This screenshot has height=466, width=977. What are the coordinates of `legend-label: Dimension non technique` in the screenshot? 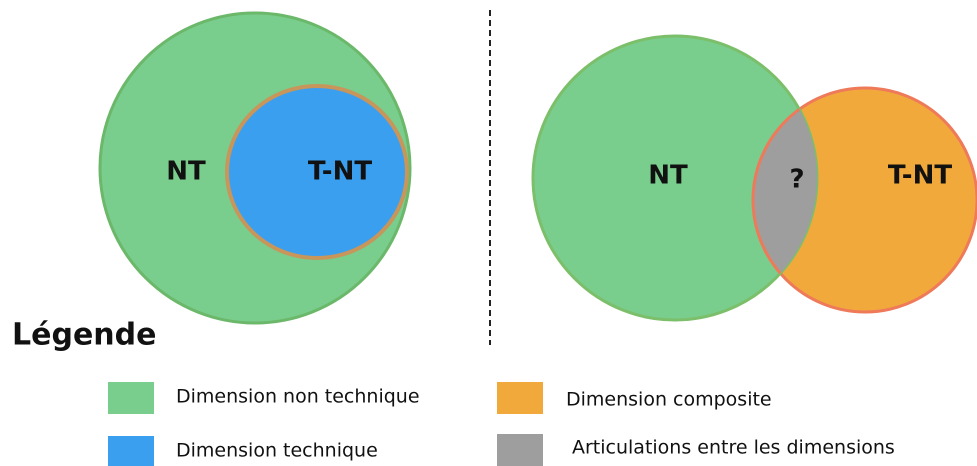 It's located at (298, 397).